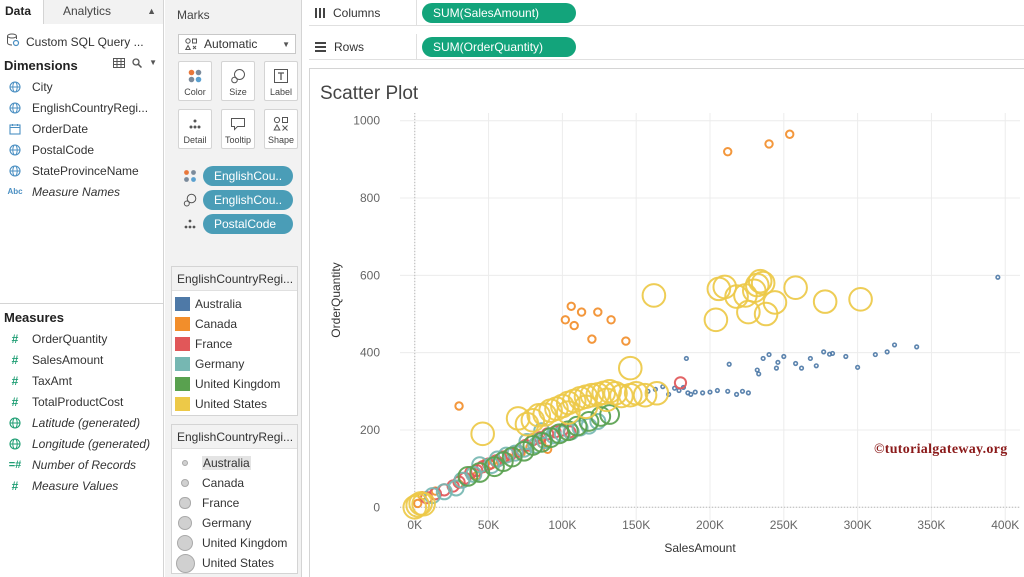  Describe the element at coordinates (81, 443) in the screenshot. I see `measure-field: Longitude (generated)` at that location.